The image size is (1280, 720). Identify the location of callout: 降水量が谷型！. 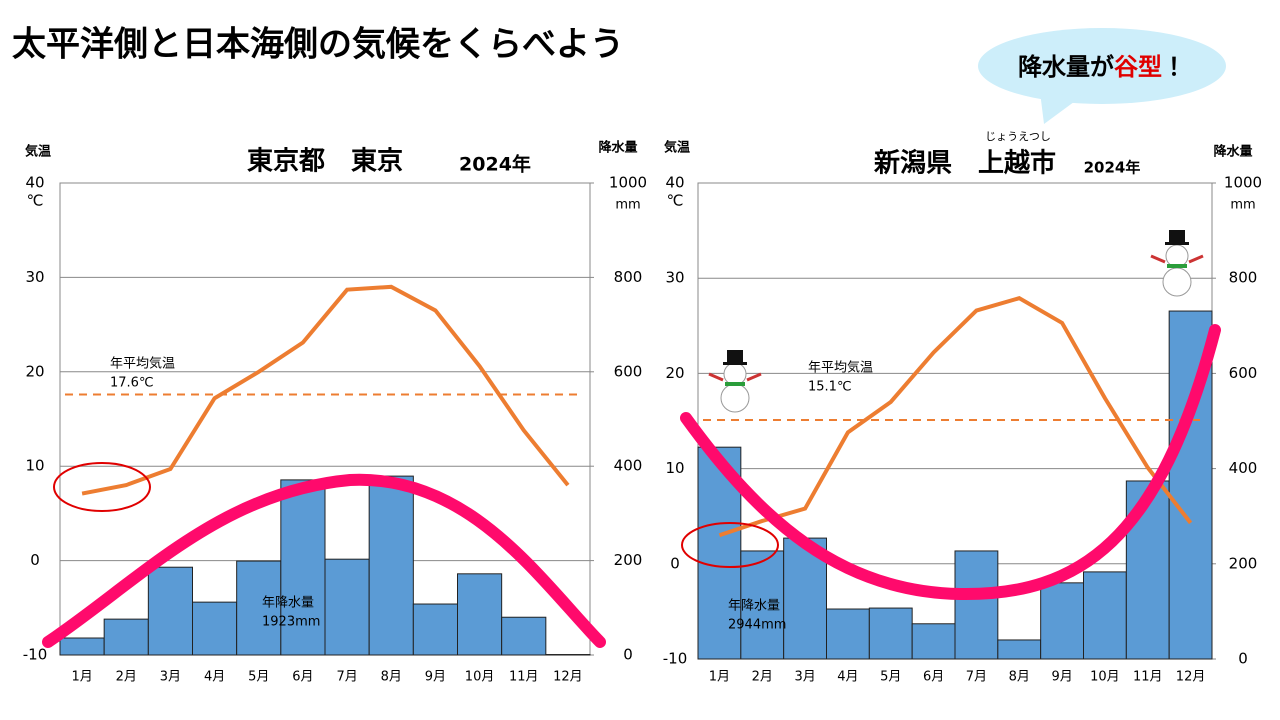
(1102, 76).